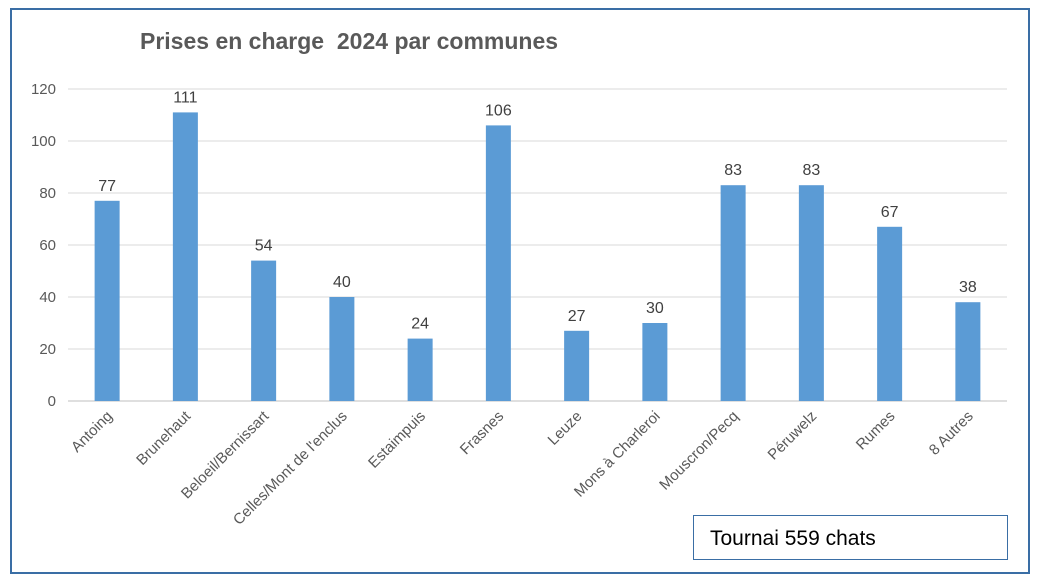  I want to click on category-label: 8 Autres, so click(951, 433).